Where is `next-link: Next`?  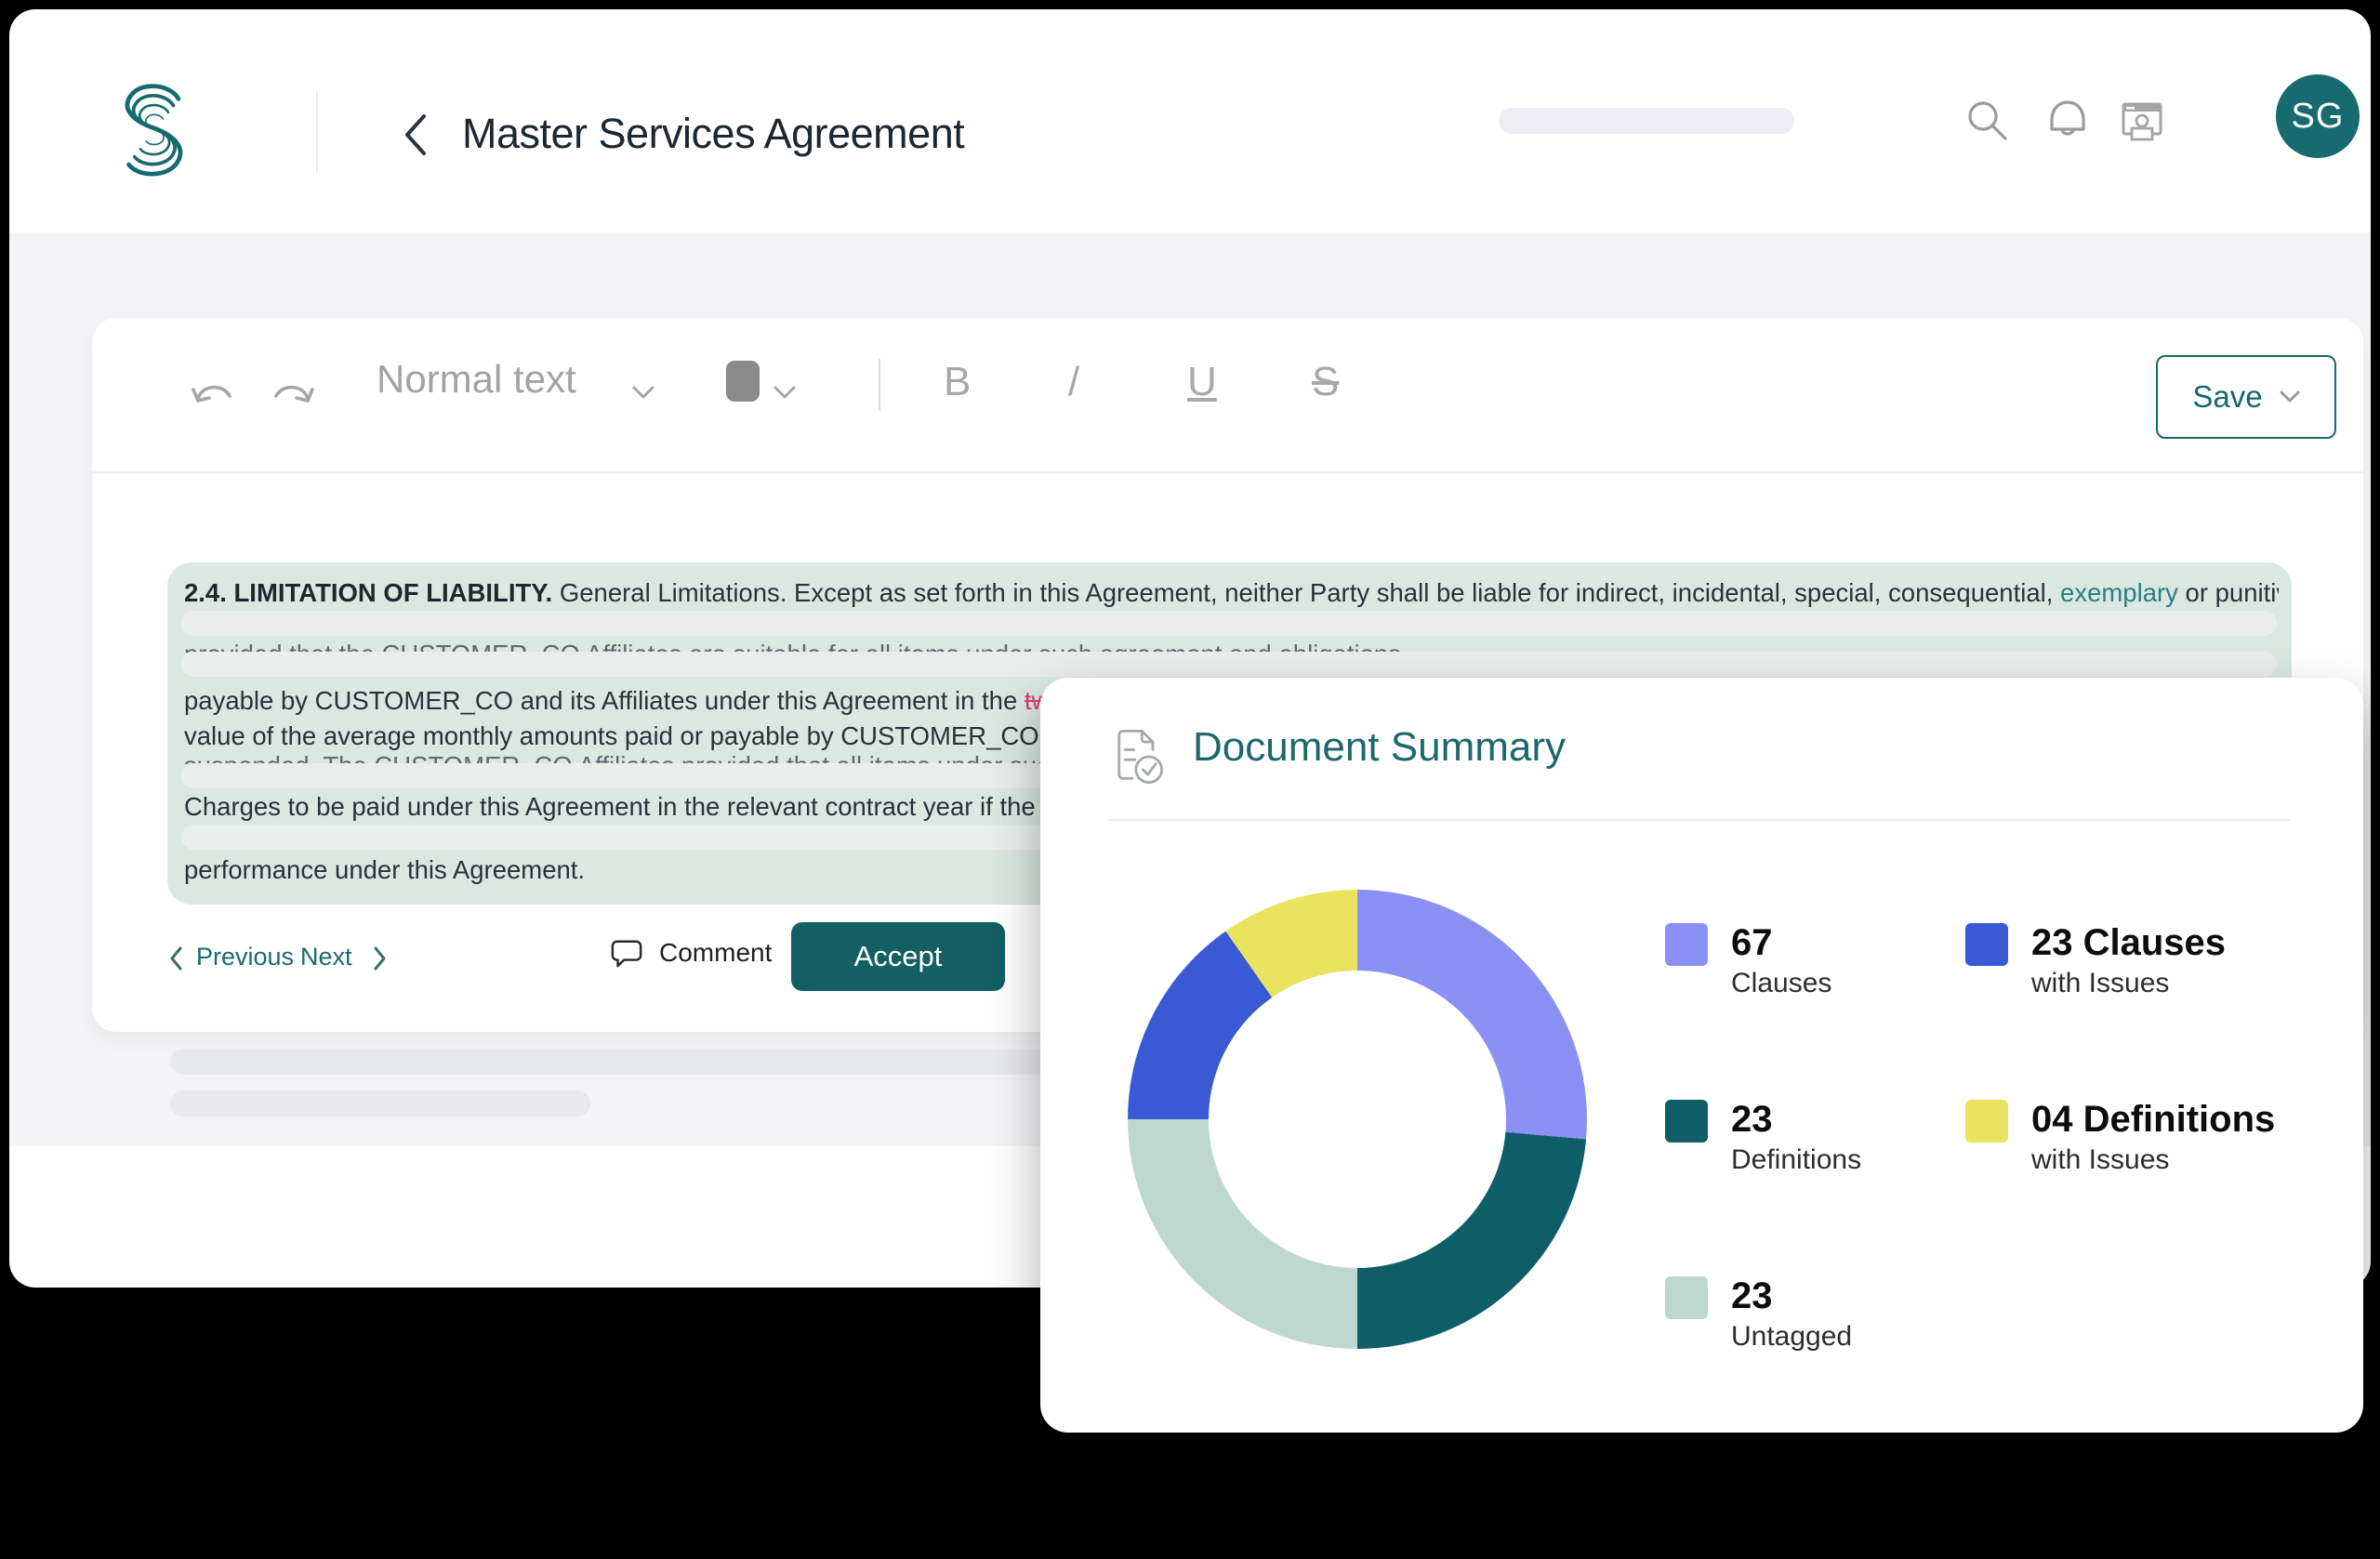 next-link: Next is located at coordinates (326, 957).